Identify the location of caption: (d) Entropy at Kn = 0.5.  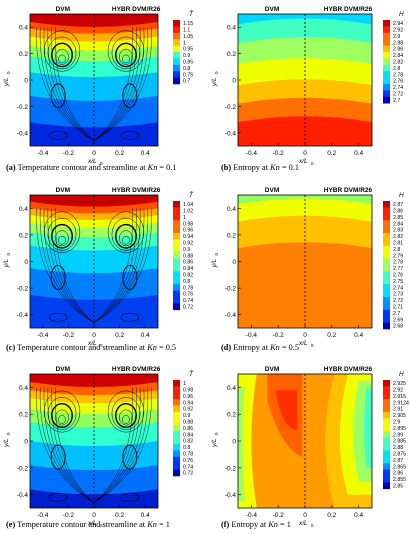
(260, 347).